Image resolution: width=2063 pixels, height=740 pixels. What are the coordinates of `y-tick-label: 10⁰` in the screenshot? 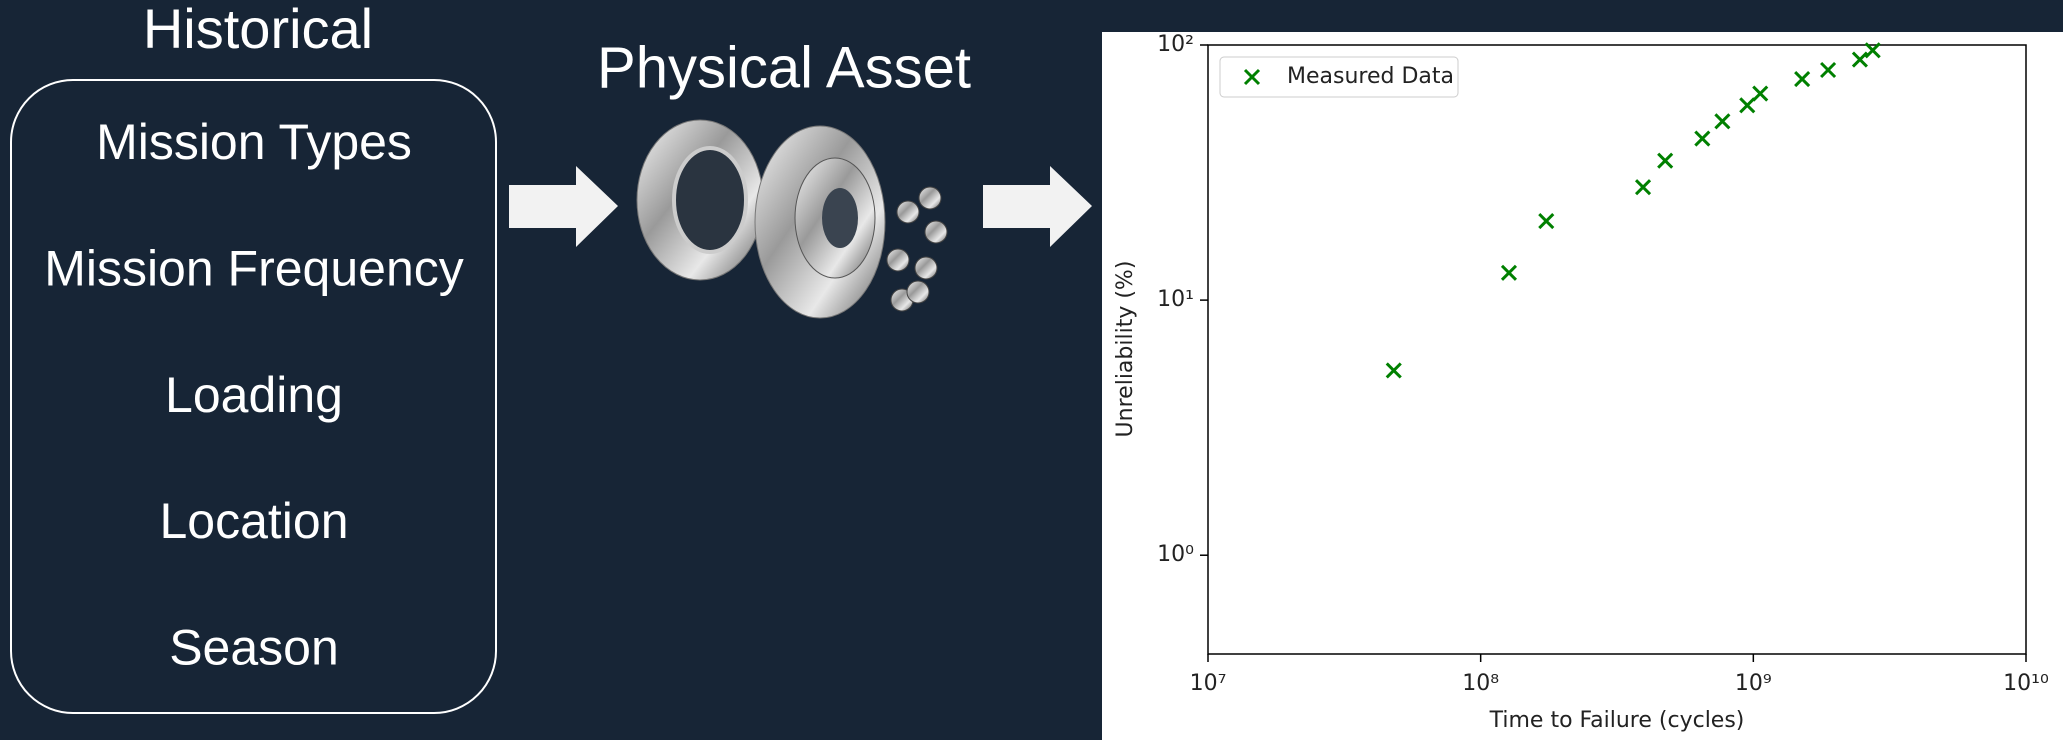 It's located at (1175, 554).